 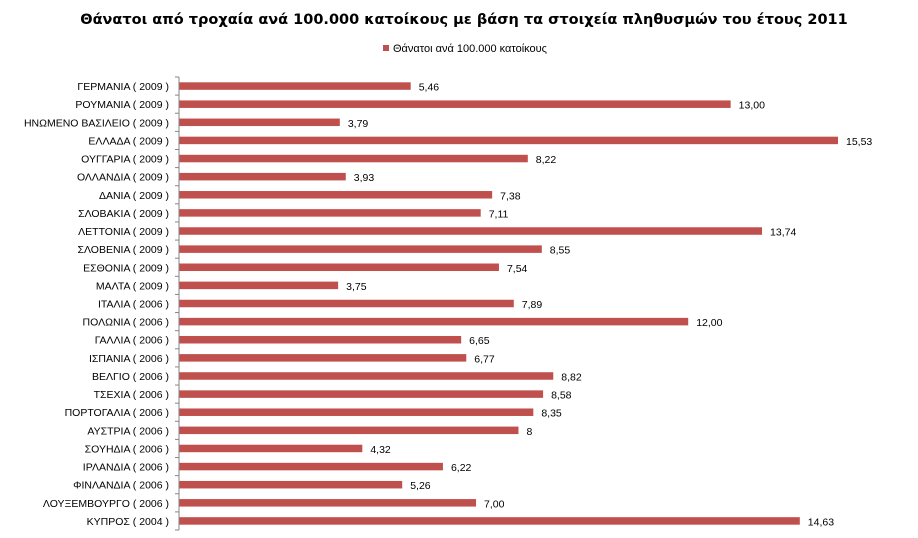 I want to click on data-label: 13,00, so click(x=752, y=106).